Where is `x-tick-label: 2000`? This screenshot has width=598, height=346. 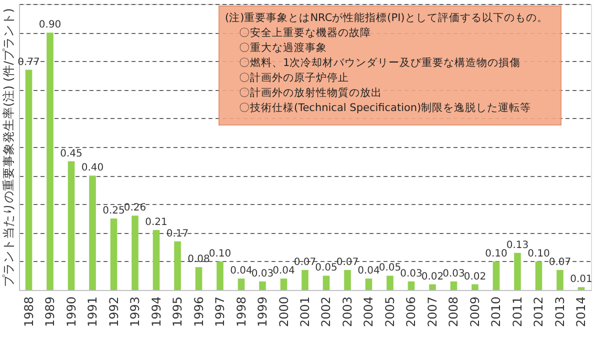 x-tick-label: 2000 is located at coordinates (283, 312).